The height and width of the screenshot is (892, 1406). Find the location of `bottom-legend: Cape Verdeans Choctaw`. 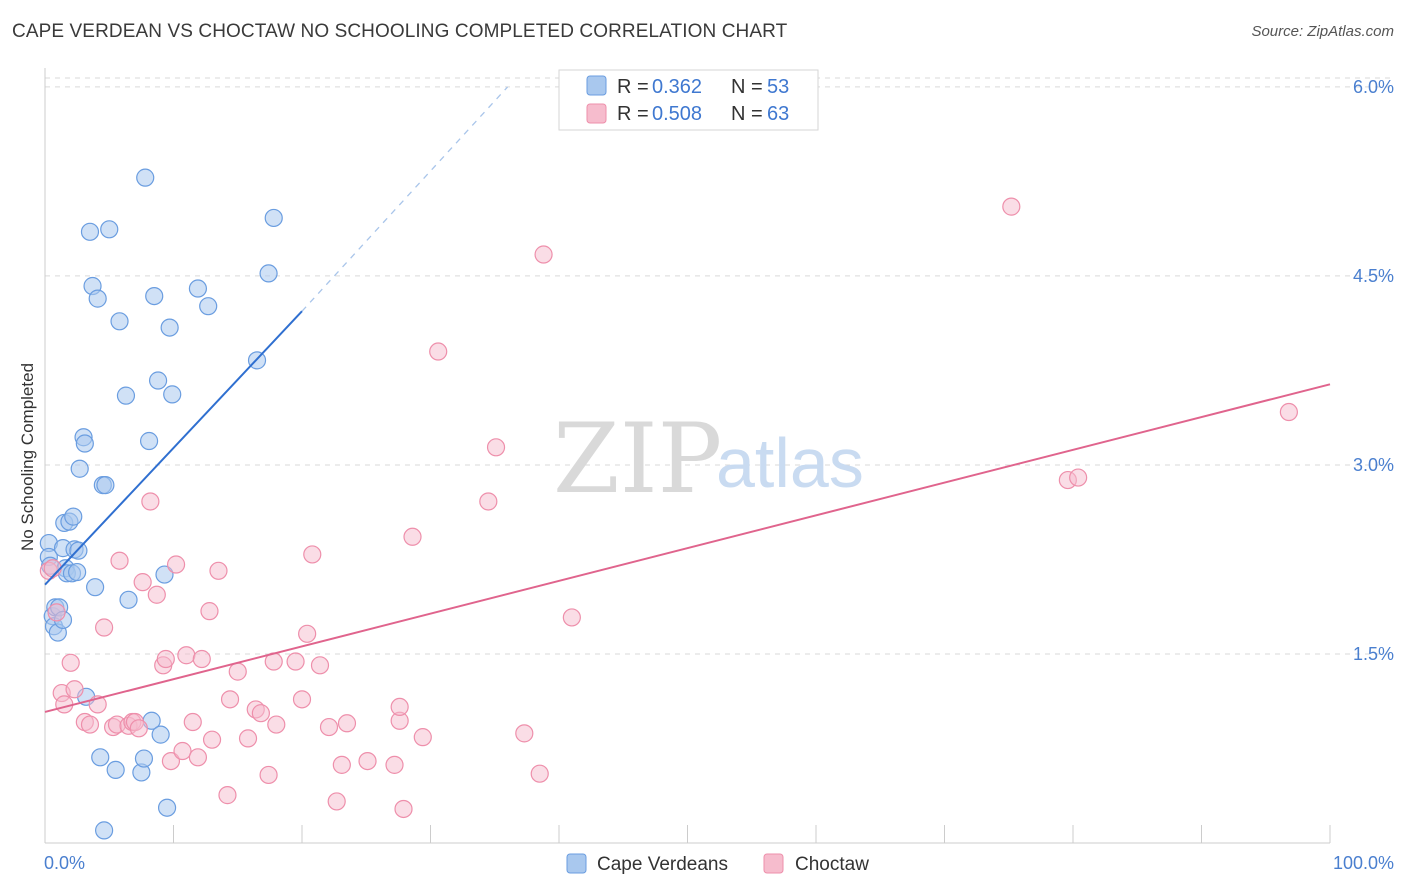

bottom-legend: Cape Verdeans Choctaw is located at coordinates (717, 864).